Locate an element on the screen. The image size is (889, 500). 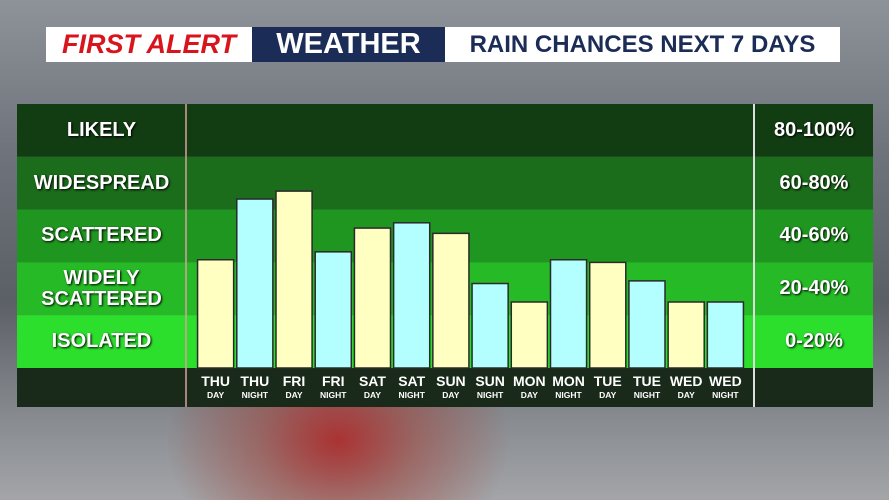
band-range: 0-20% is located at coordinates (814, 341).